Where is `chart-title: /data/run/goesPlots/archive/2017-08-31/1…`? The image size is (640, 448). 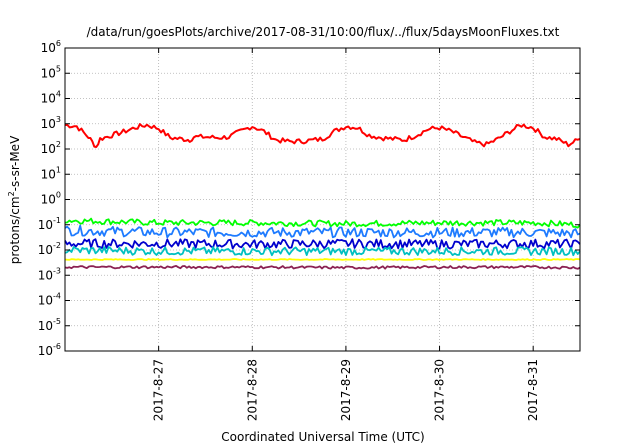
chart-title: /data/run/goesPlots/archive/2017-08-31/1… is located at coordinates (323, 32).